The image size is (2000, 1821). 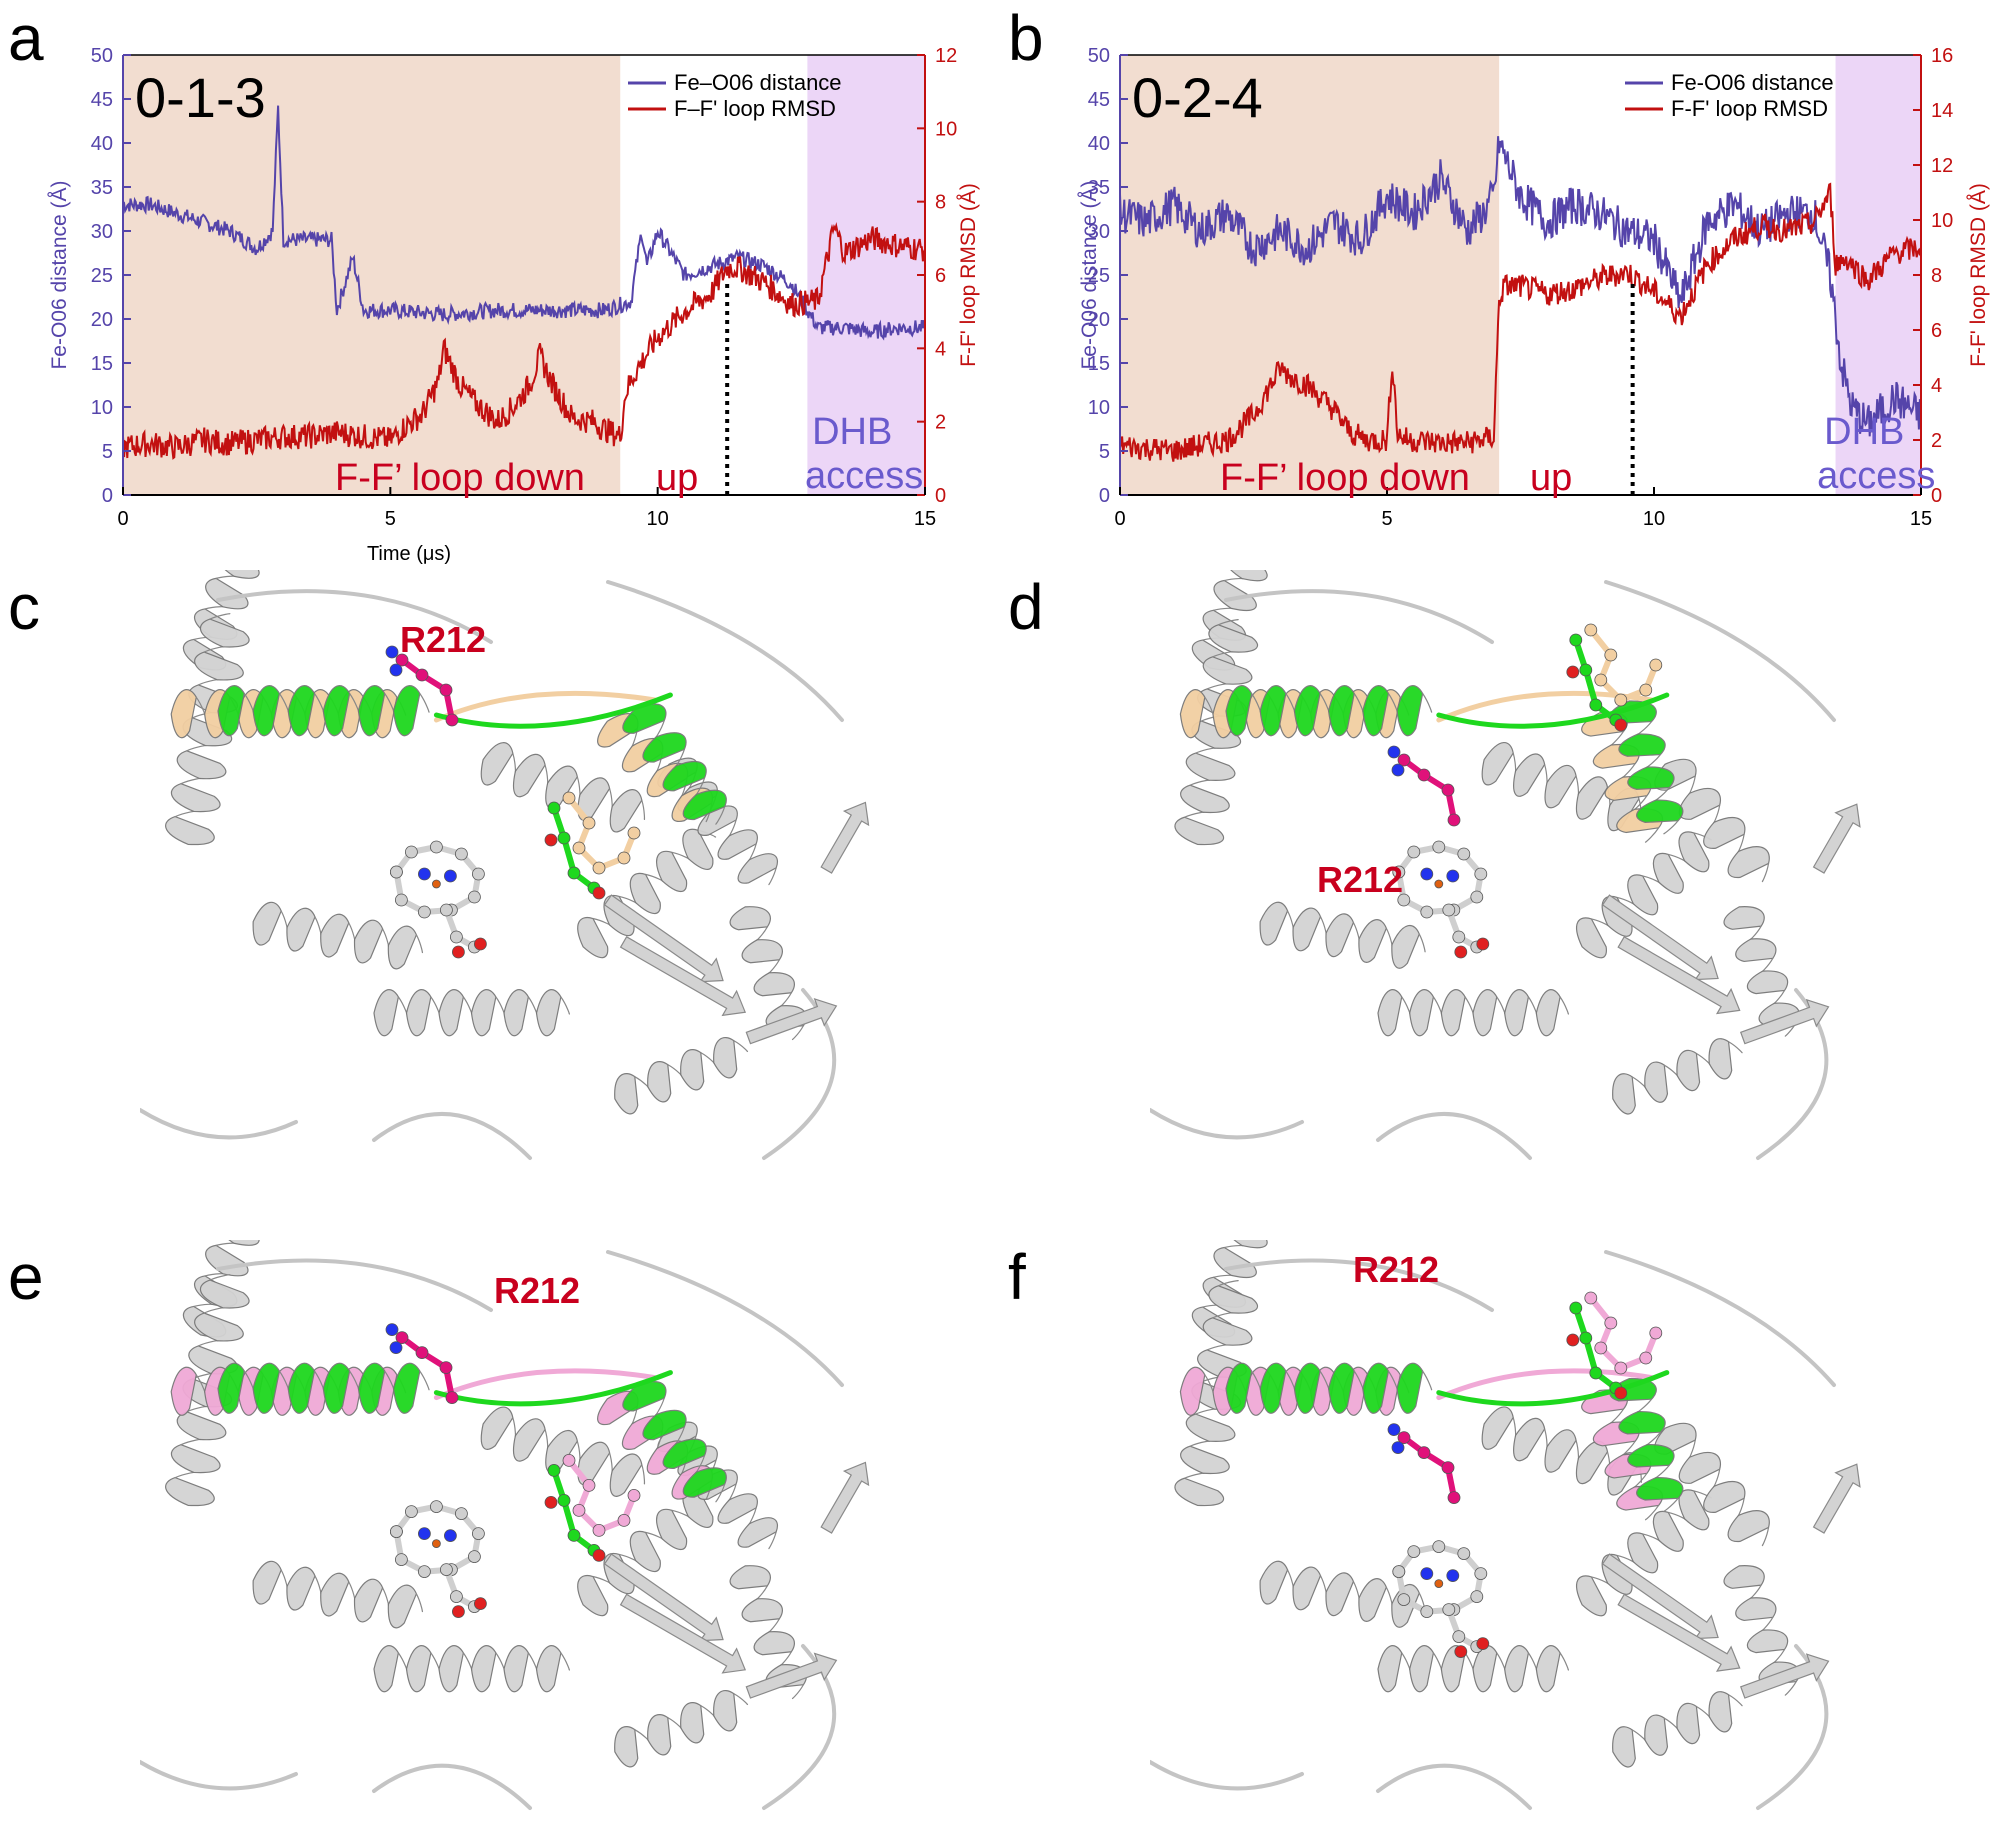 What do you see at coordinates (545, 1384) in the screenshot?
I see `ff-loop-reference` at bounding box center [545, 1384].